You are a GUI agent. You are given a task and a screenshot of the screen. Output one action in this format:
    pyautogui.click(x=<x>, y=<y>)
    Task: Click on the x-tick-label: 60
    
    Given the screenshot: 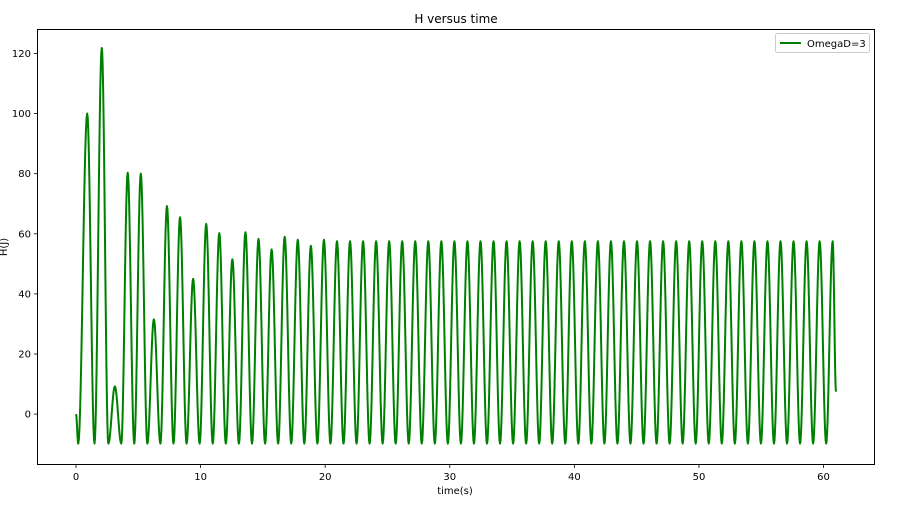 What is the action you would take?
    pyautogui.click(x=823, y=477)
    